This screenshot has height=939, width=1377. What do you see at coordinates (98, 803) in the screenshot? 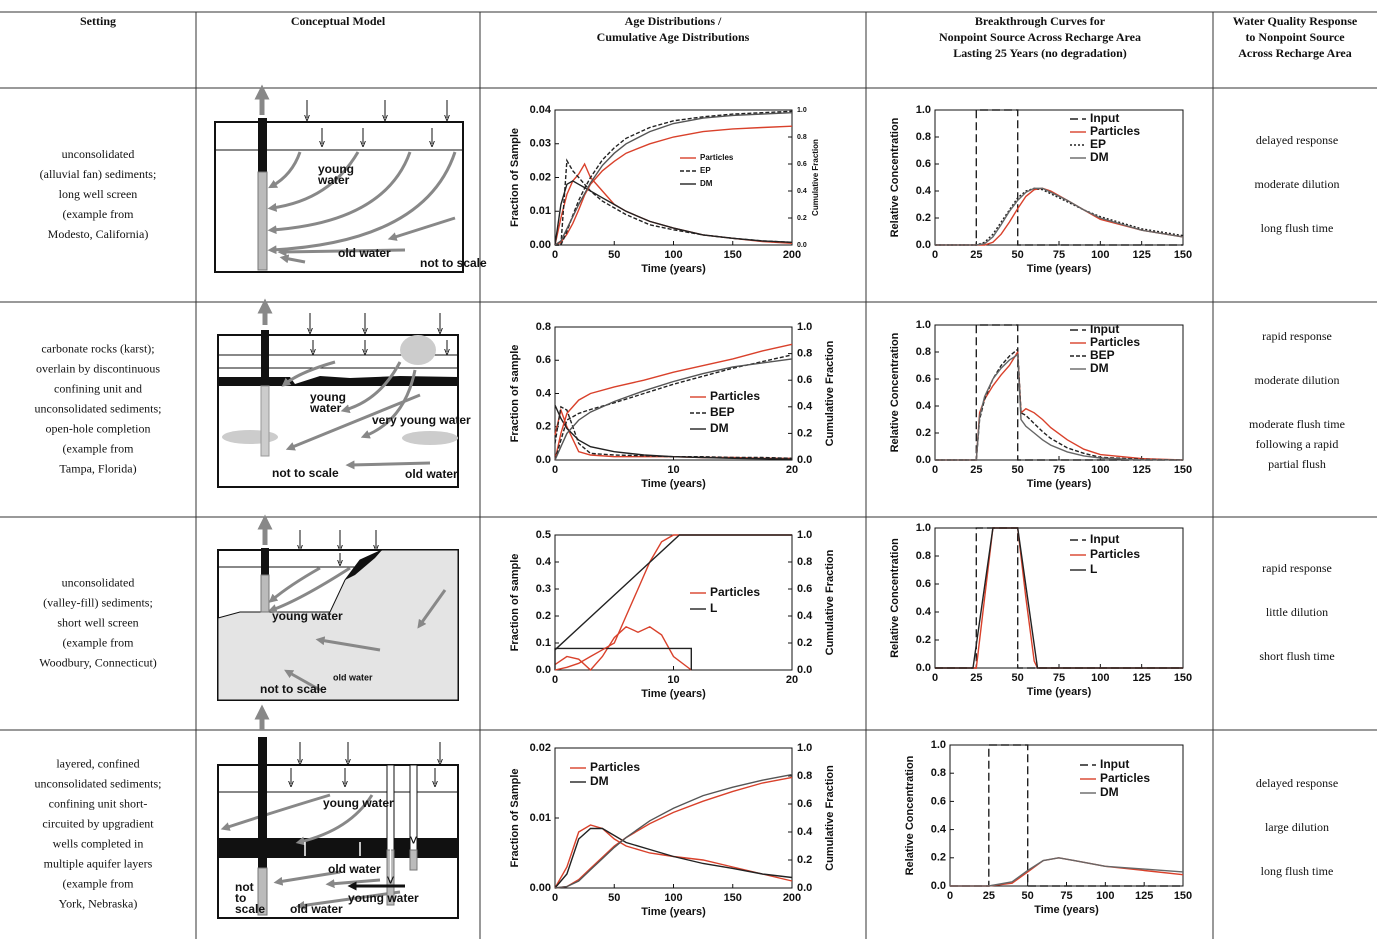
I see `setting-text: confining unit short-` at bounding box center [98, 803].